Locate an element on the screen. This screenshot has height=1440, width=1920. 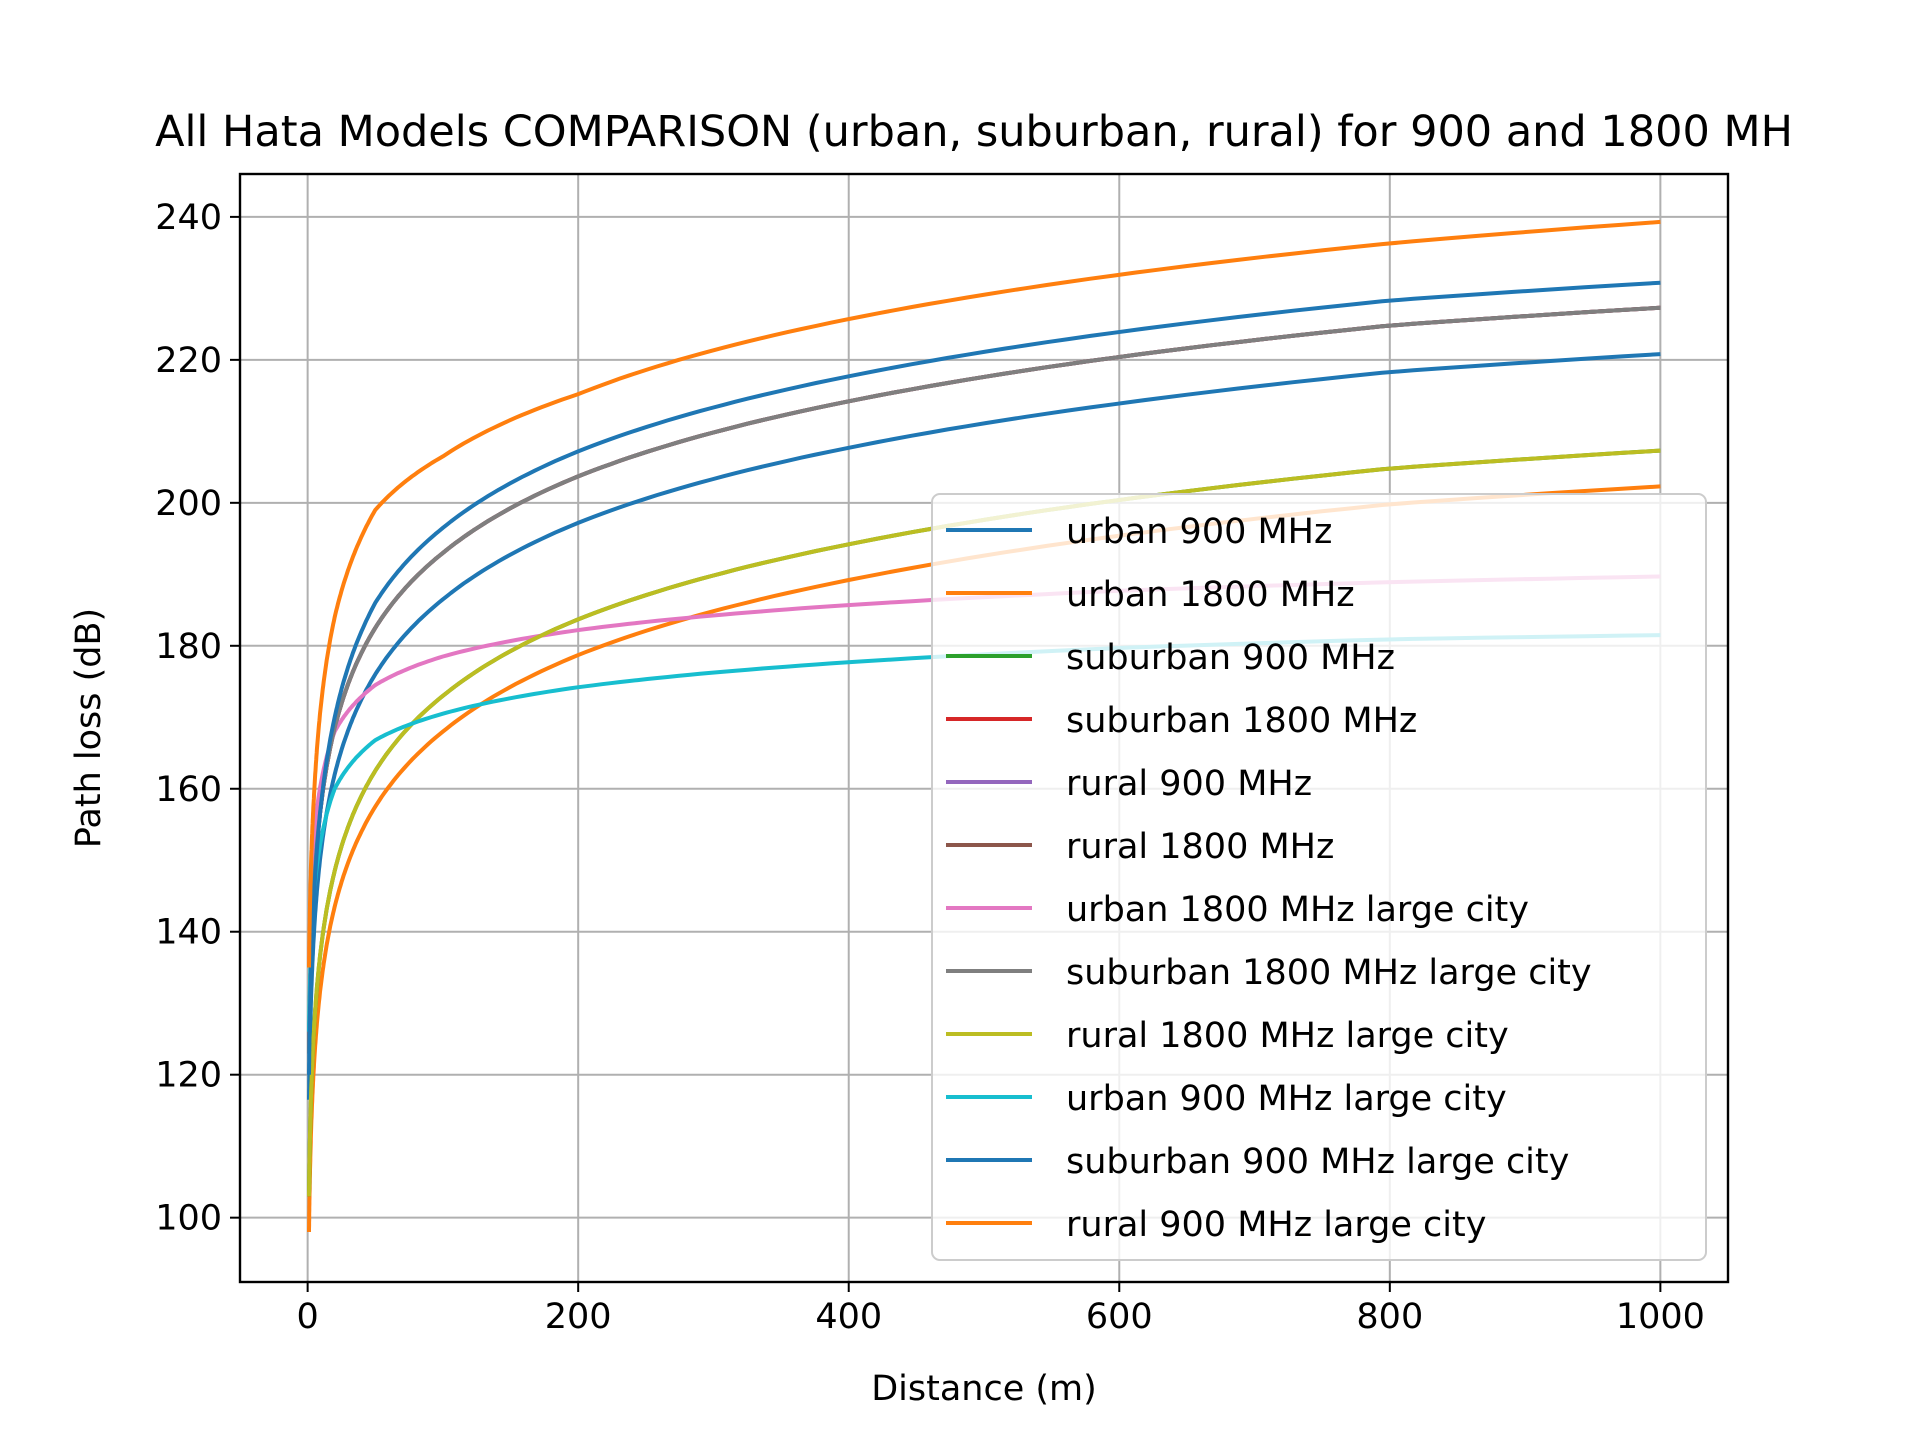
legend-label: suburban 1800 MHz large city is located at coordinates (1329, 973).